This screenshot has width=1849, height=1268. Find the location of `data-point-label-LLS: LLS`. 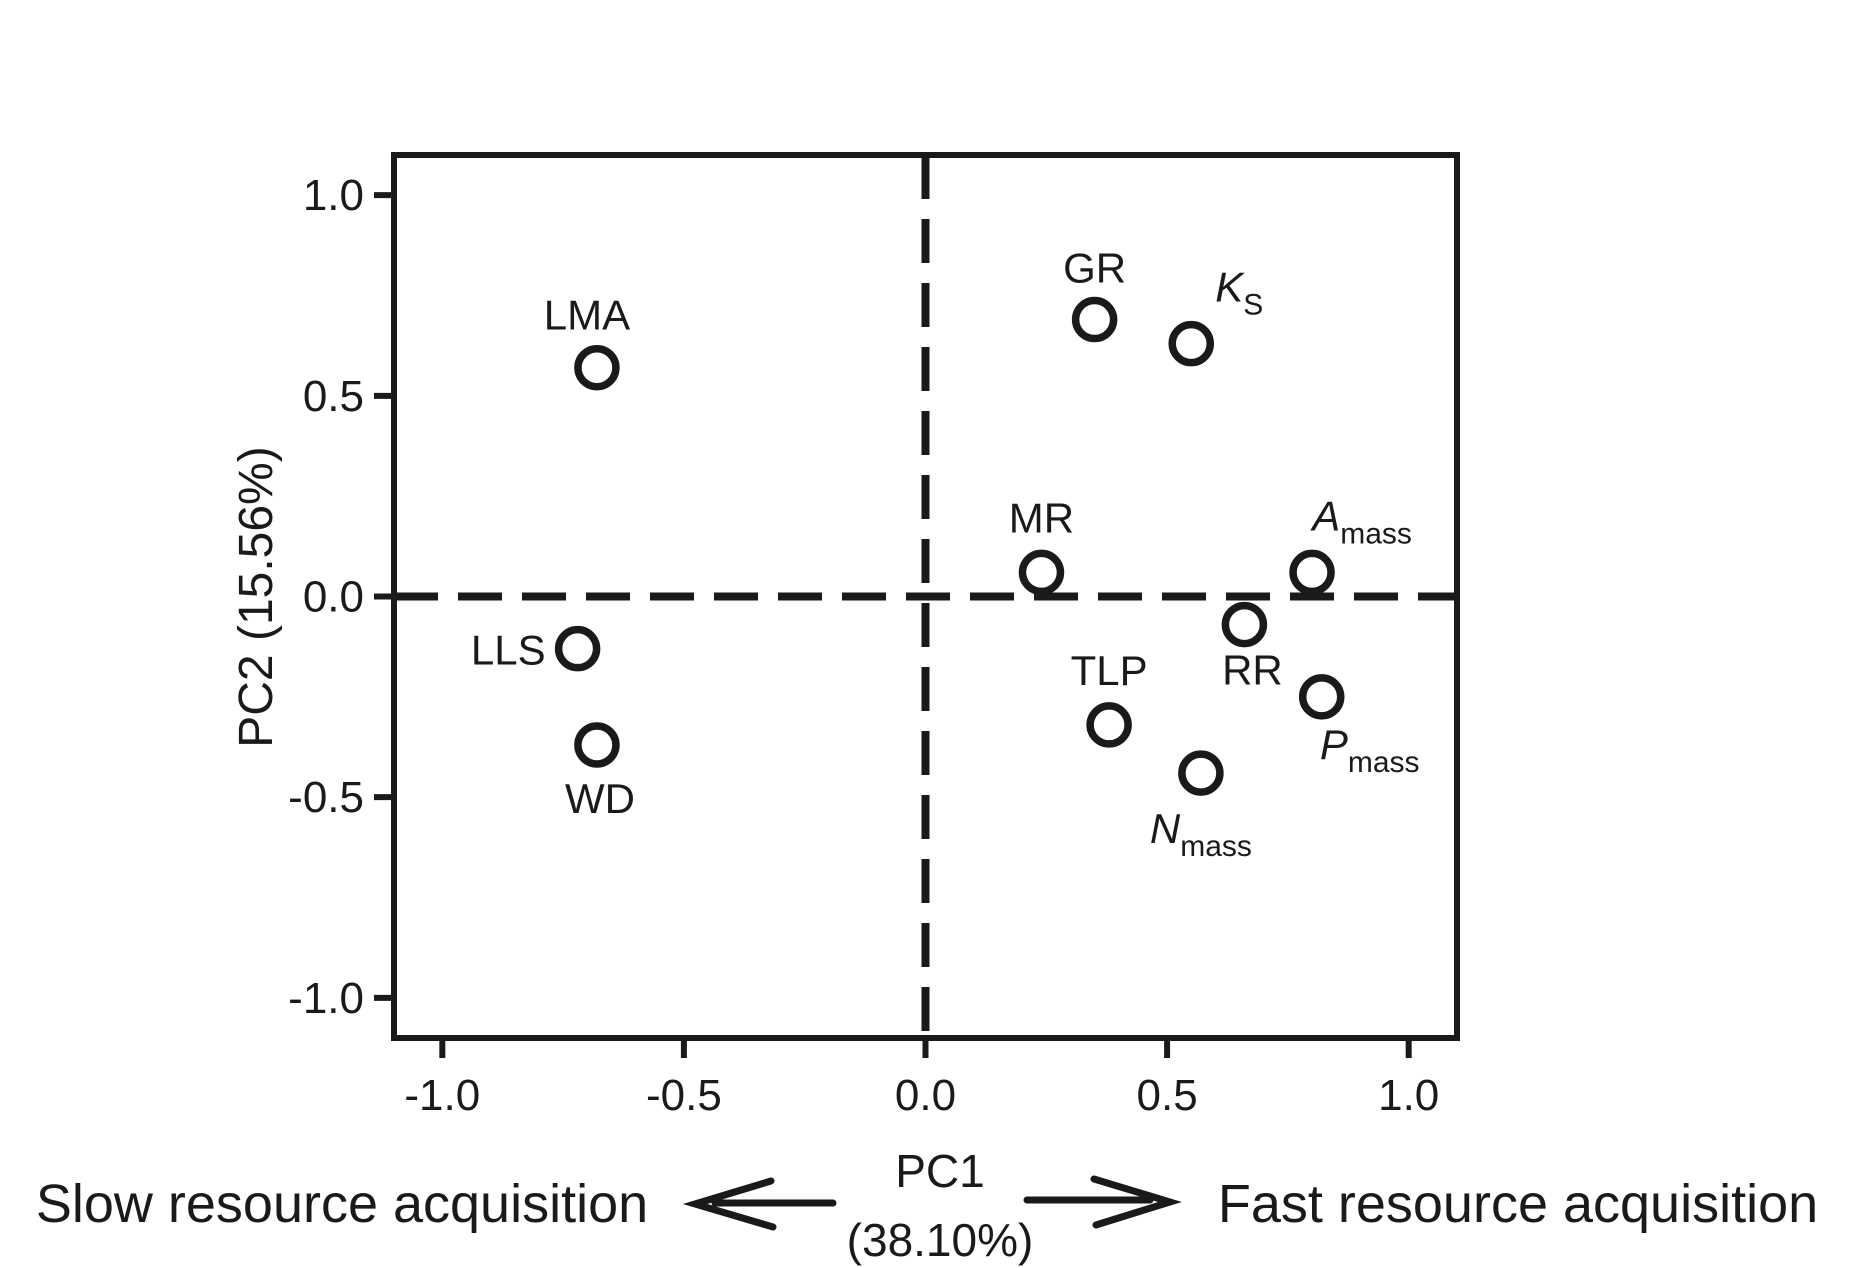

data-point-label-LLS: LLS is located at coordinates (508, 650).